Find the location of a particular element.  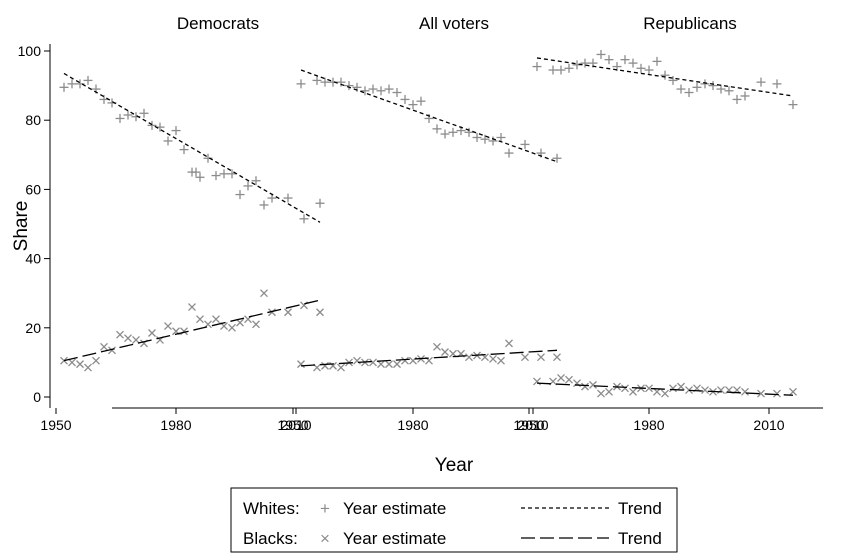

x-axis-title: Year is located at coordinates (454, 465).